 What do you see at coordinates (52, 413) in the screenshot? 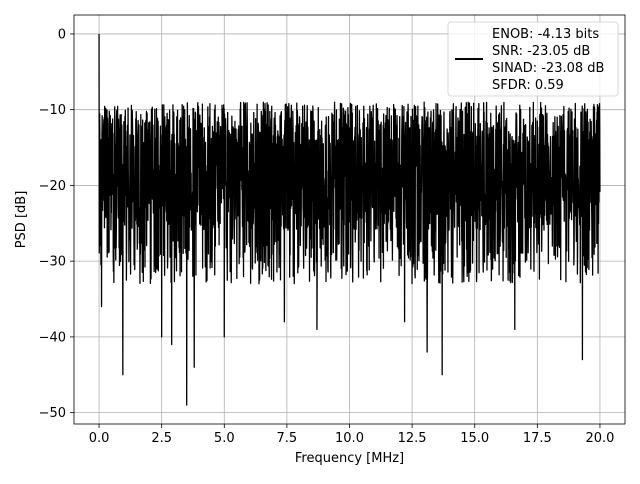
I see `y-tick-label: −50` at bounding box center [52, 413].